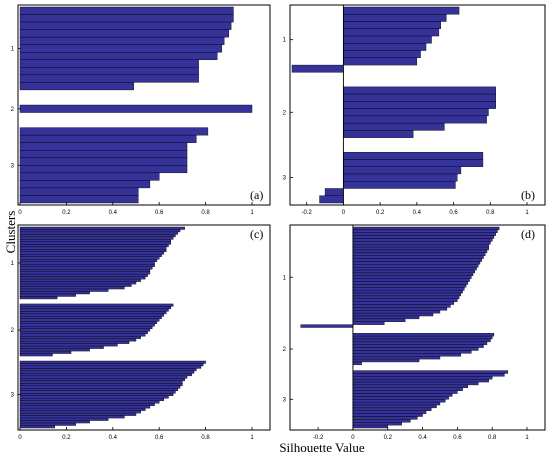 The width and height of the screenshot is (550, 455). I want to click on x-tick-label: 0.6, so click(457, 438).